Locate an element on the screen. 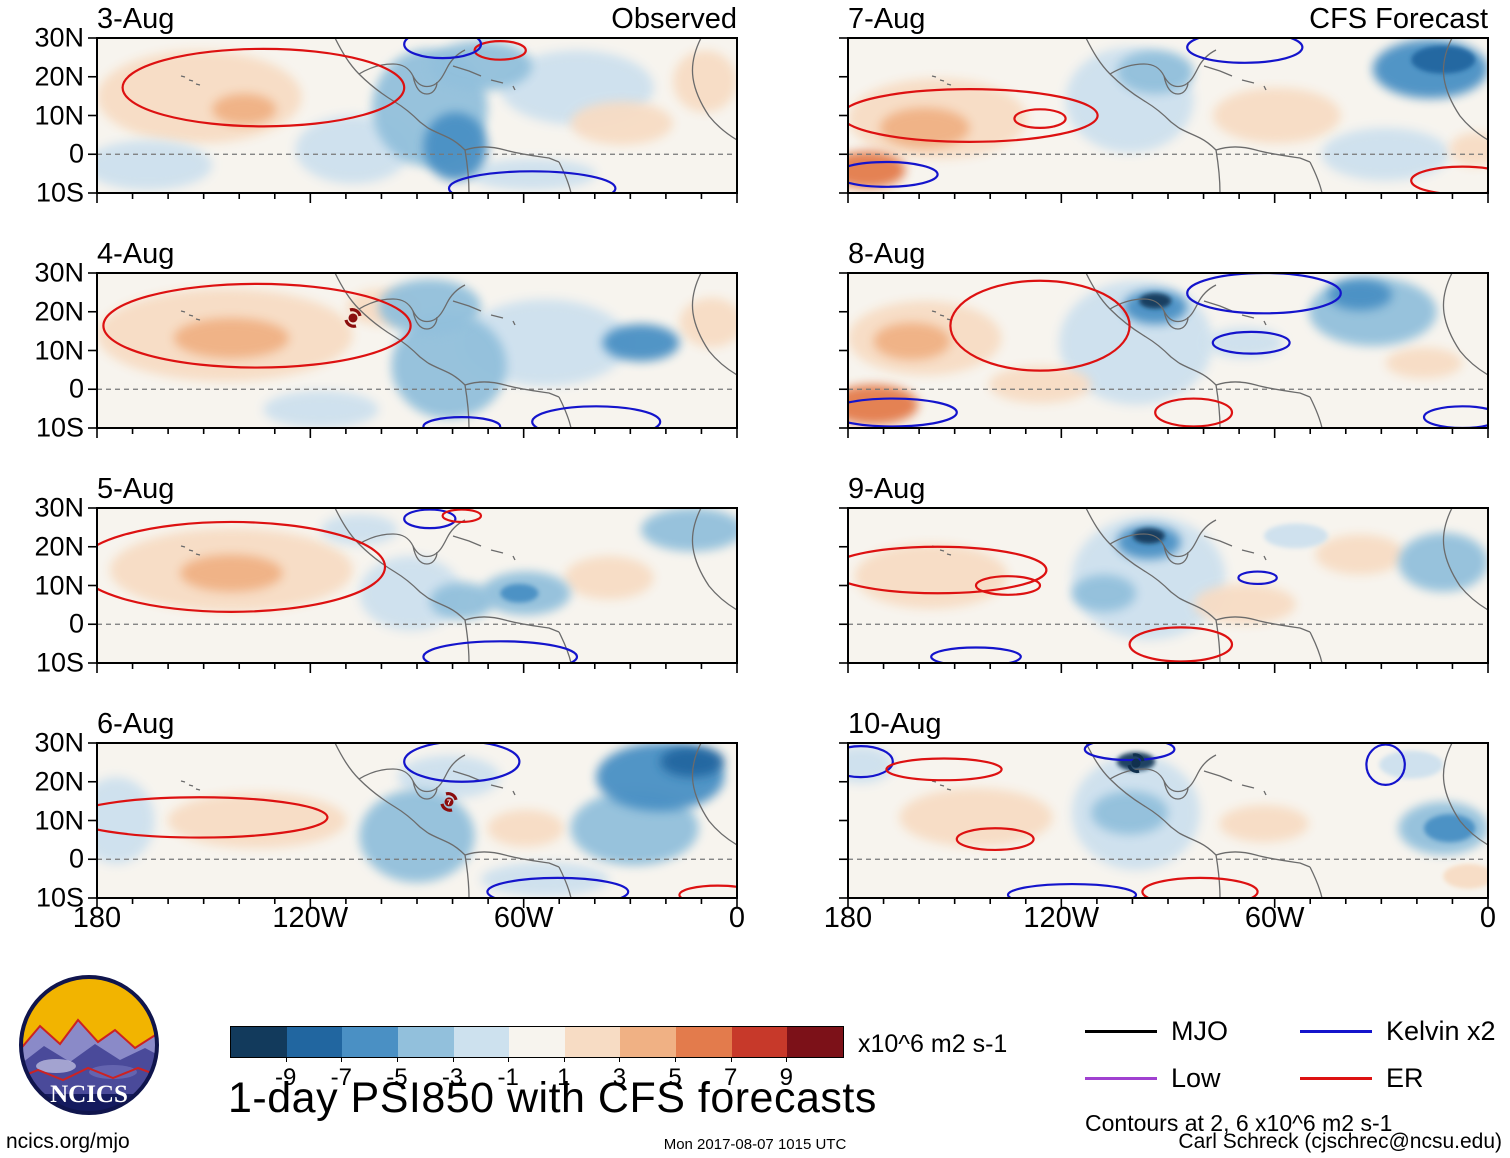 The height and width of the screenshot is (1158, 1510). hurricane-icon: 7 is located at coordinates (449, 802).